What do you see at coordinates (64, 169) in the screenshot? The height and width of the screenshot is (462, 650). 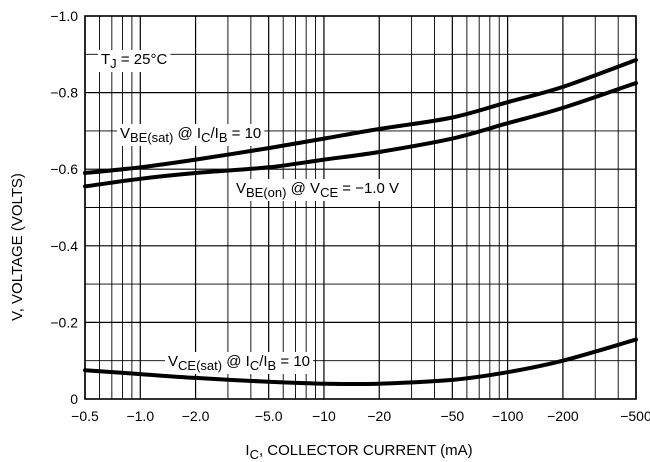 I see `y-tick-label: −0.6` at bounding box center [64, 169].